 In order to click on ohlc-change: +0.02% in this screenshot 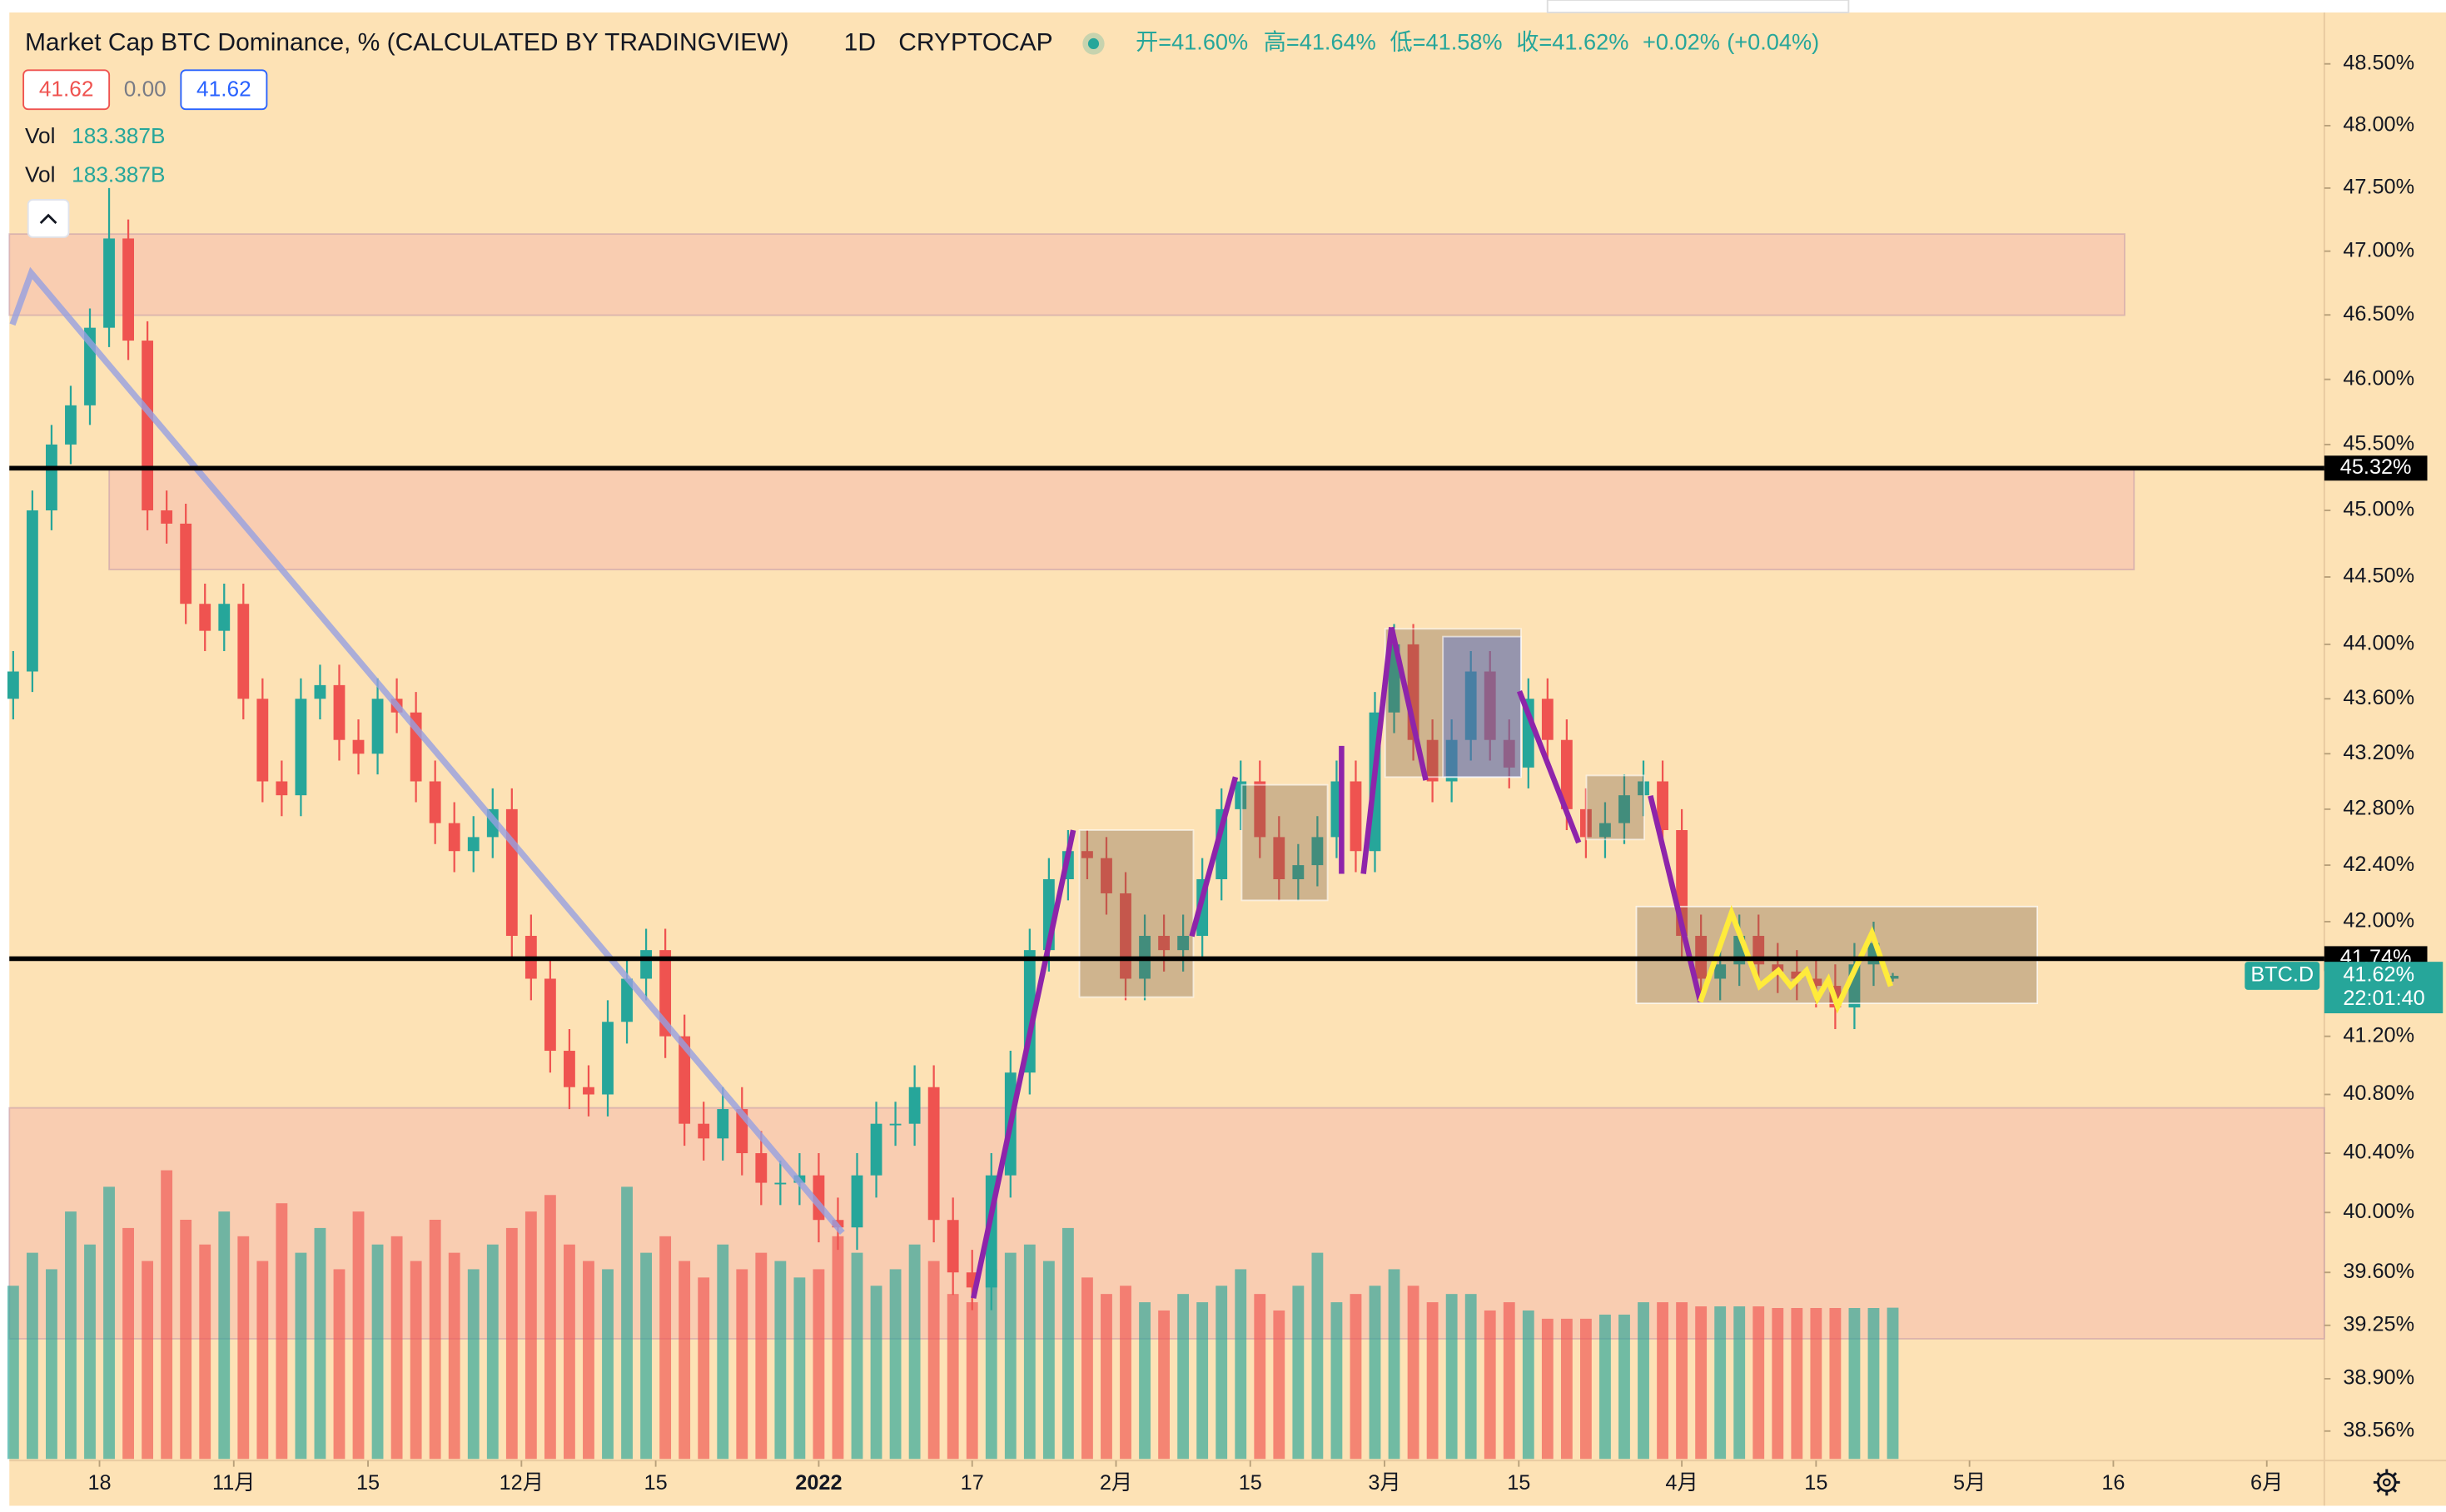, I will do `click(1681, 42)`.